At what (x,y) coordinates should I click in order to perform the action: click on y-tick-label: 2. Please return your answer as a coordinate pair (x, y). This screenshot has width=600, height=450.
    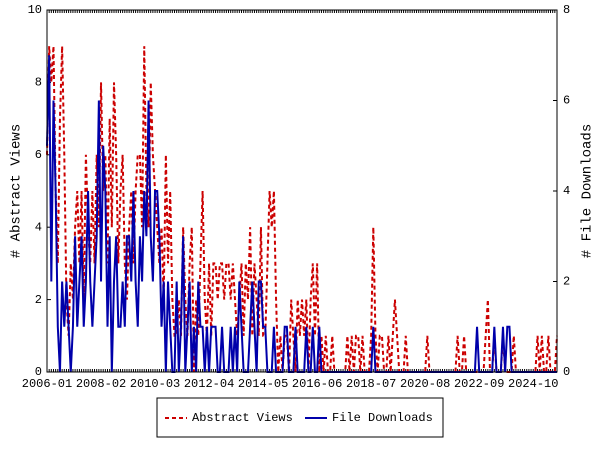
    Looking at the image, I should click on (38, 300).